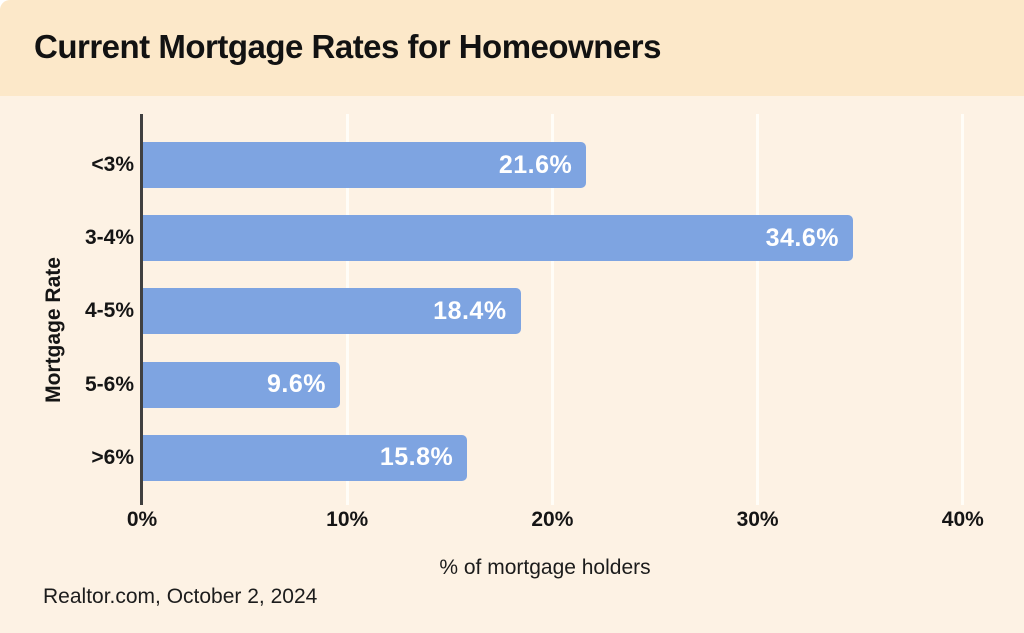 The width and height of the screenshot is (1024, 633). I want to click on gridline-40%, so click(963, 309).